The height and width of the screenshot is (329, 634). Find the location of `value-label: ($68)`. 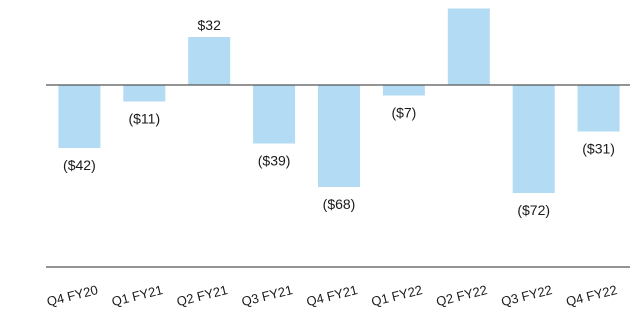

value-label: ($68) is located at coordinates (339, 204).